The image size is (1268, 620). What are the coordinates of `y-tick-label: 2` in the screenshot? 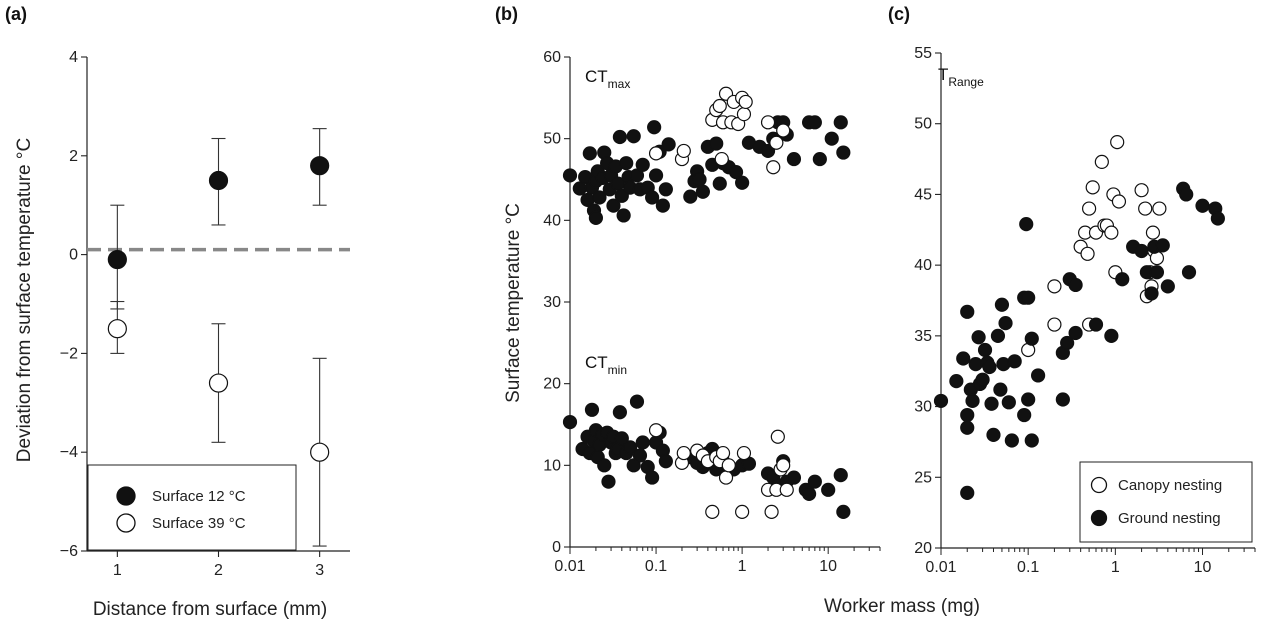 It's located at (73, 156).